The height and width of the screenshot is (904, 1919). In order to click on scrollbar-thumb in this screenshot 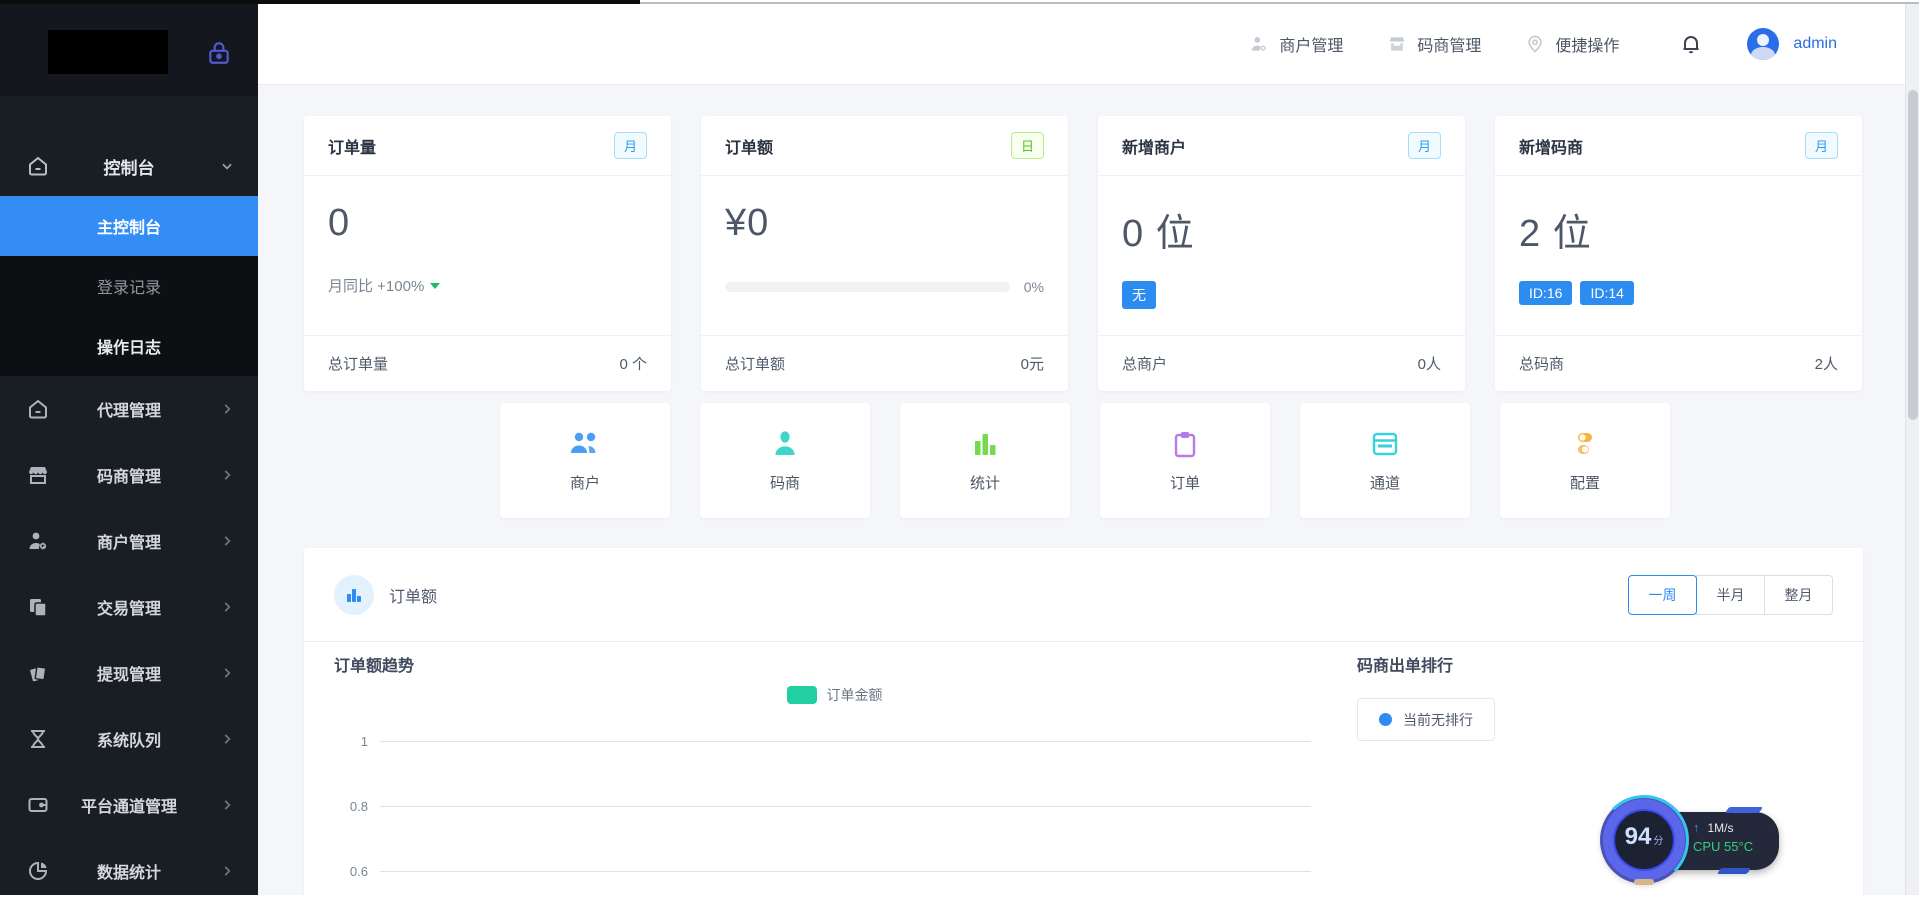, I will do `click(1913, 255)`.